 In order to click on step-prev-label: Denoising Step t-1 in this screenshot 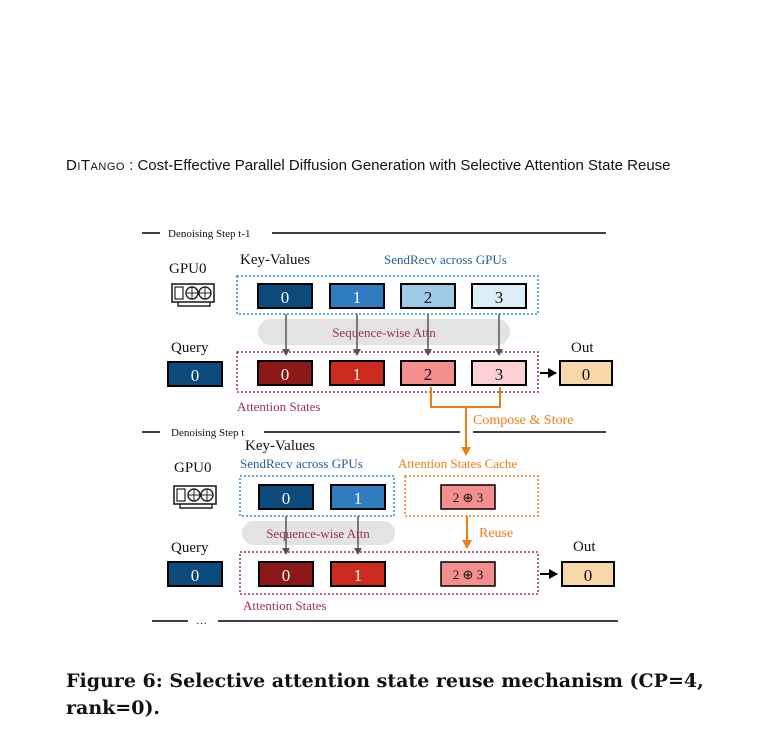, I will do `click(209, 234)`.